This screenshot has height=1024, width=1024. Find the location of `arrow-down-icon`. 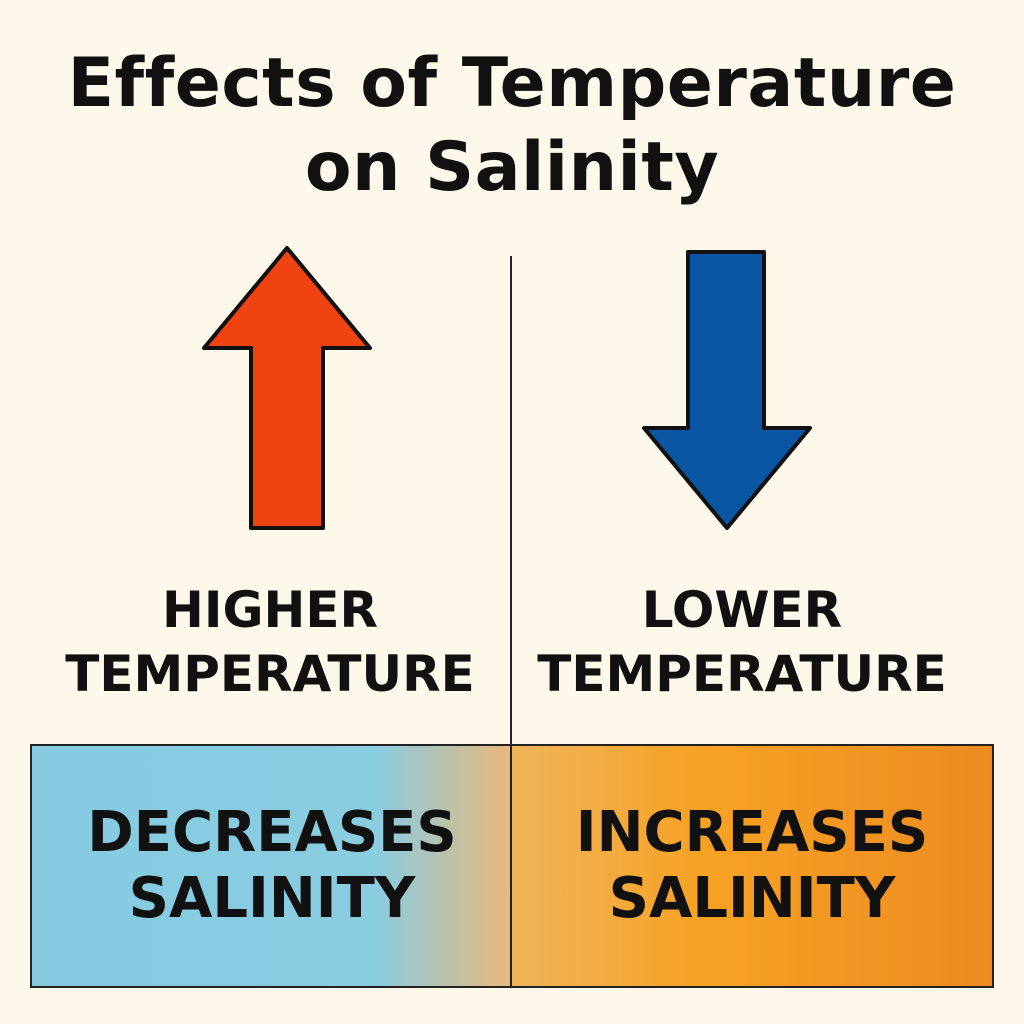

arrow-down-icon is located at coordinates (727, 390).